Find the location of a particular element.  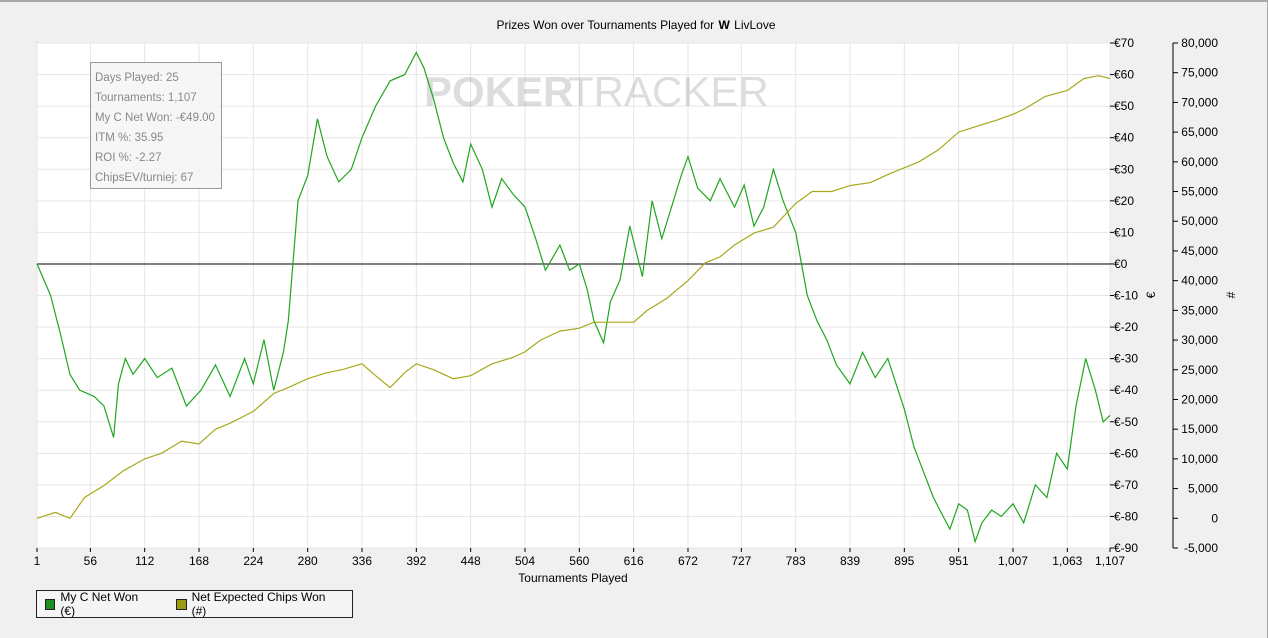

x-tick-label-8: 448 is located at coordinates (471, 561).